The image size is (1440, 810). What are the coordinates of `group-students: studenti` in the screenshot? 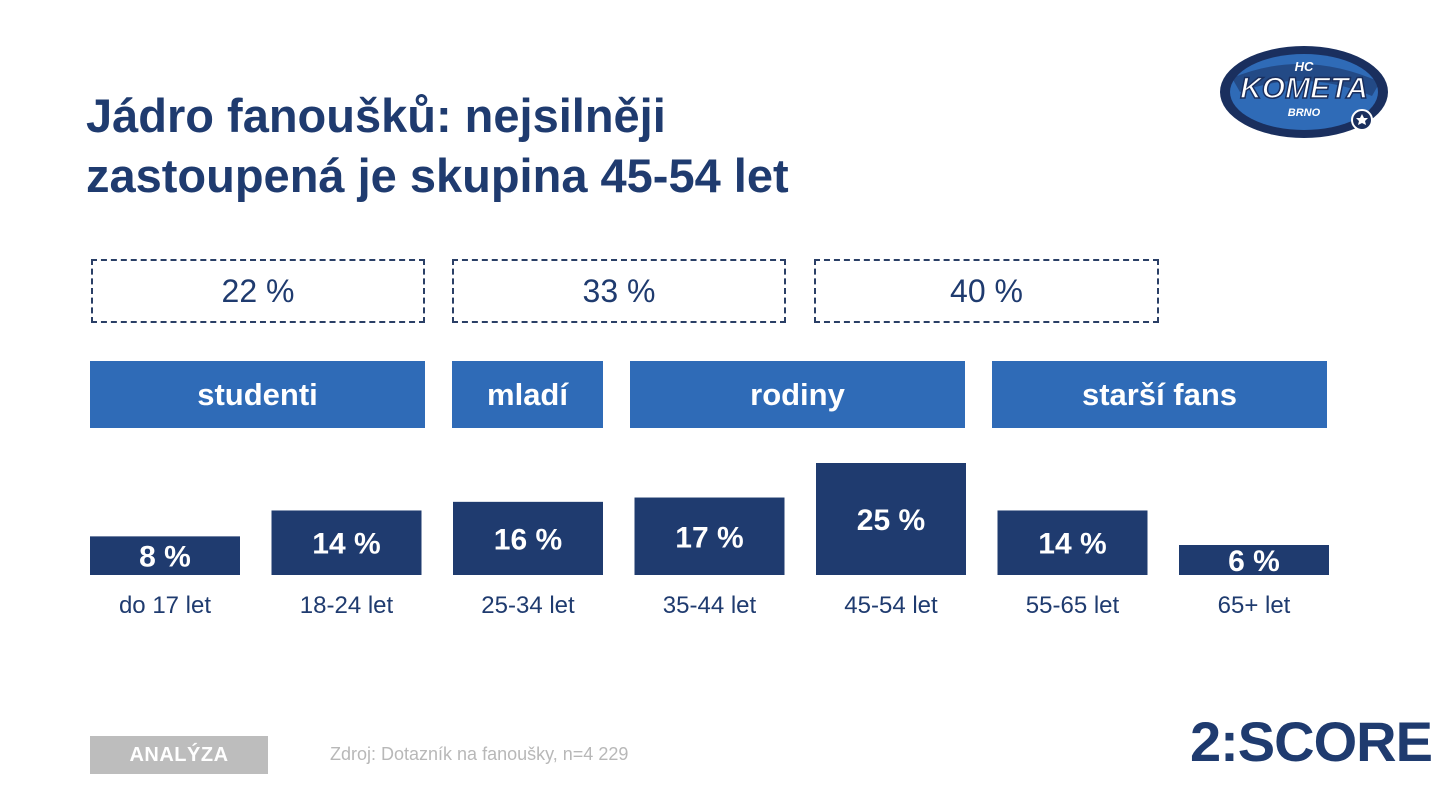 It's located at (257, 394).